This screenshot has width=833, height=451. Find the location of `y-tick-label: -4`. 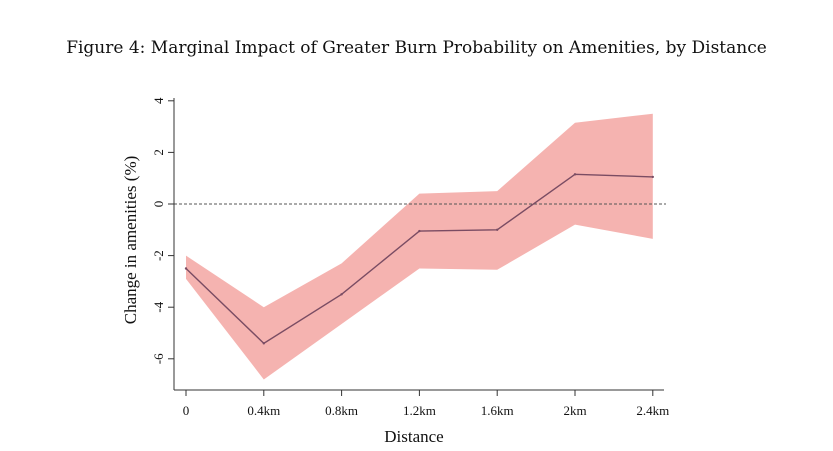

y-tick-label: -4 is located at coordinates (158, 306).